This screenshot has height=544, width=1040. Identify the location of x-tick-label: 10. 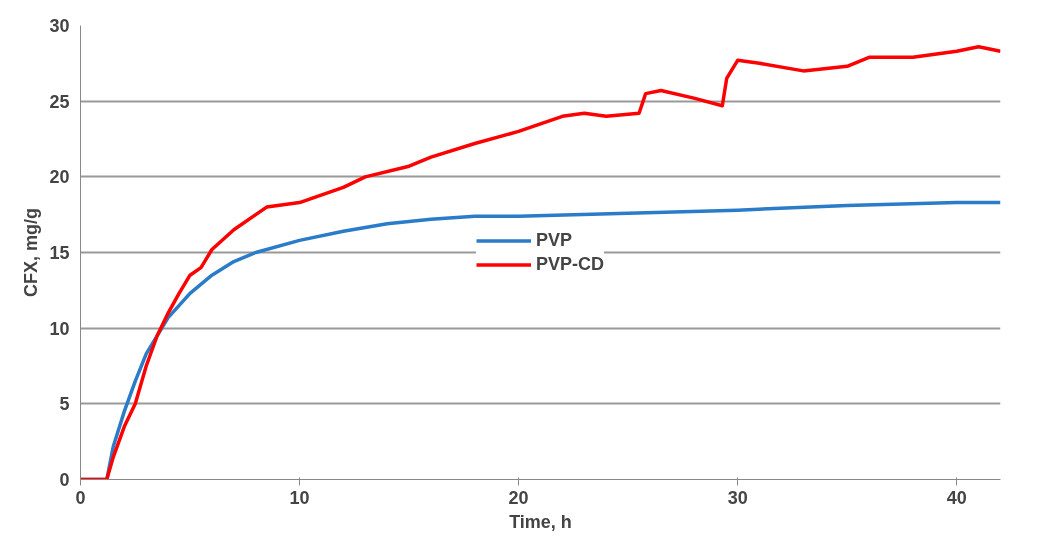
(299, 497).